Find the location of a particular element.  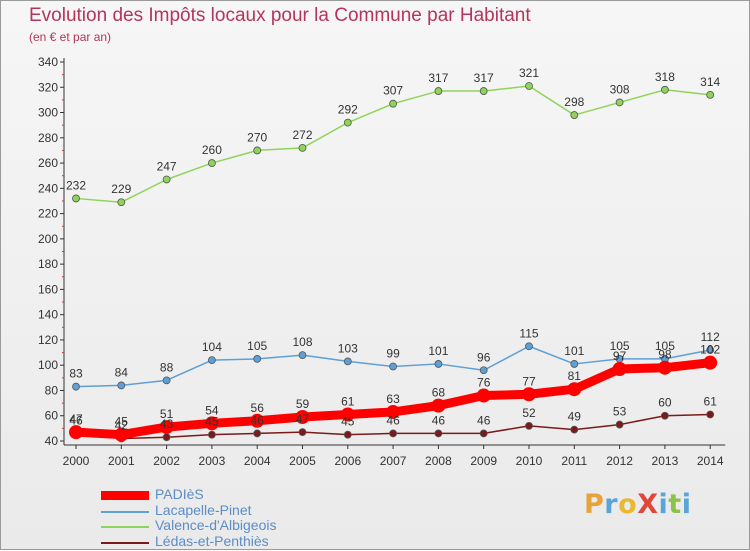

data-label: 81 is located at coordinates (575, 376).